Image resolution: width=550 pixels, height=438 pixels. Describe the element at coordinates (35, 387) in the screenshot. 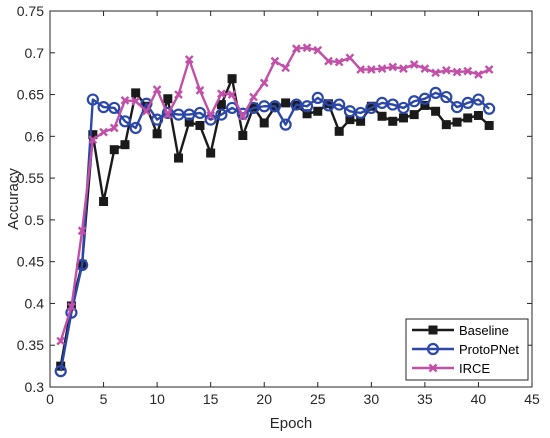

I see `y-tick-label-0.3: 0.3` at that location.